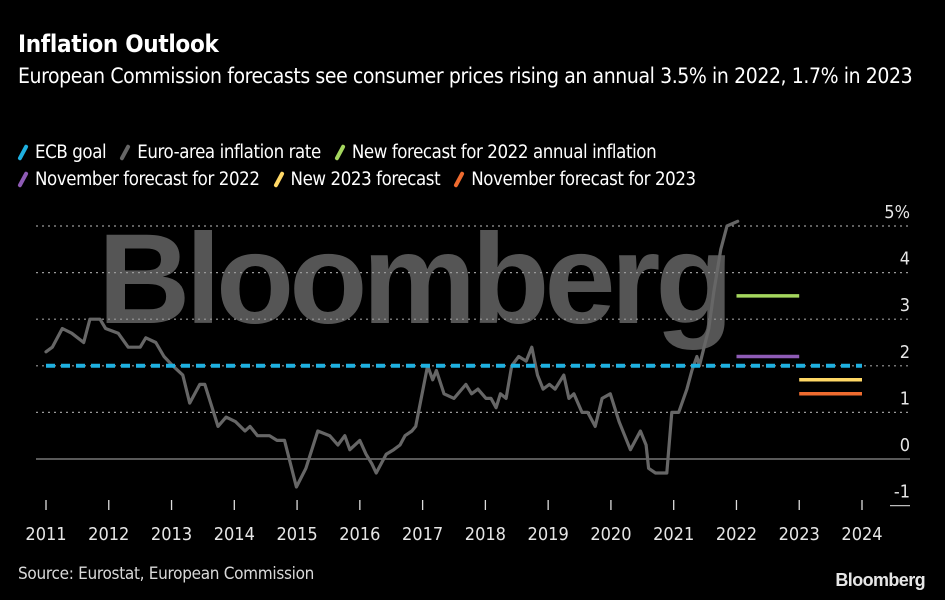 This screenshot has width=945, height=600. I want to click on y-tick-label: 4, so click(905, 259).